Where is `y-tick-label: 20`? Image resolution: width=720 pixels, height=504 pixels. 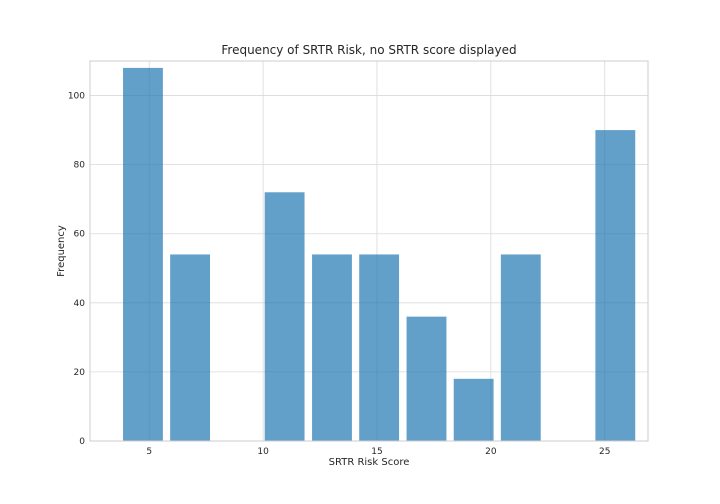 y-tick-label: 20 is located at coordinates (80, 373).